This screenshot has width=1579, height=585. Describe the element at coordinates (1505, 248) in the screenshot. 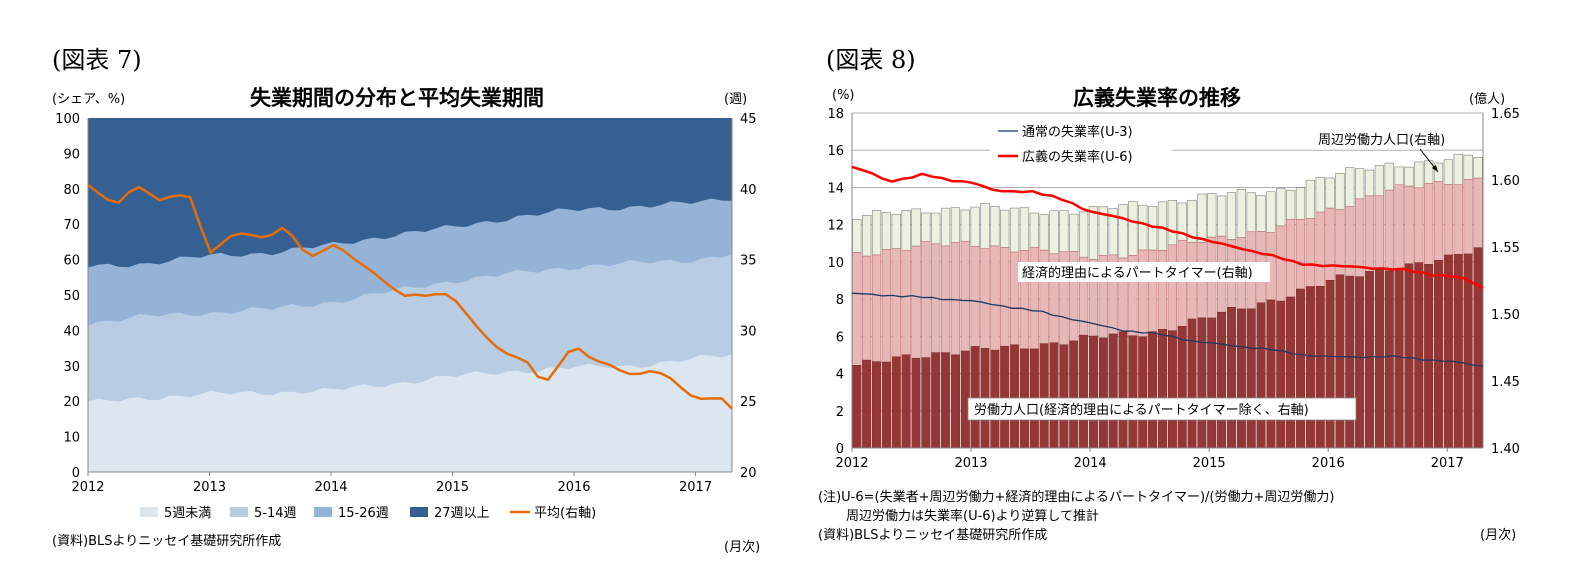

I see `y2-tick-label: 1.55` at that location.